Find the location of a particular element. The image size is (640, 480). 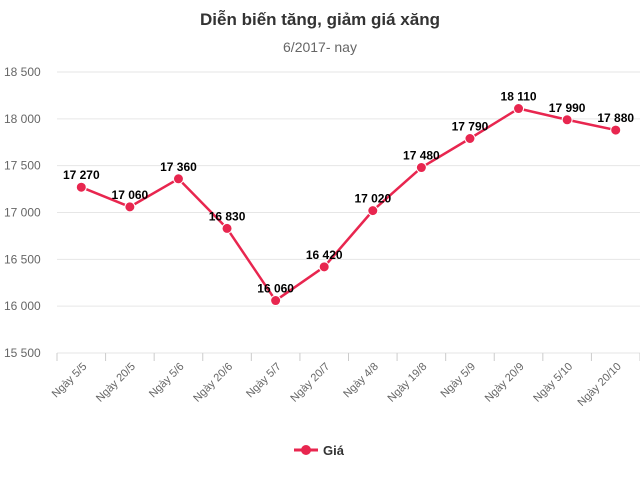

data-label: 17 020 is located at coordinates (372, 199).